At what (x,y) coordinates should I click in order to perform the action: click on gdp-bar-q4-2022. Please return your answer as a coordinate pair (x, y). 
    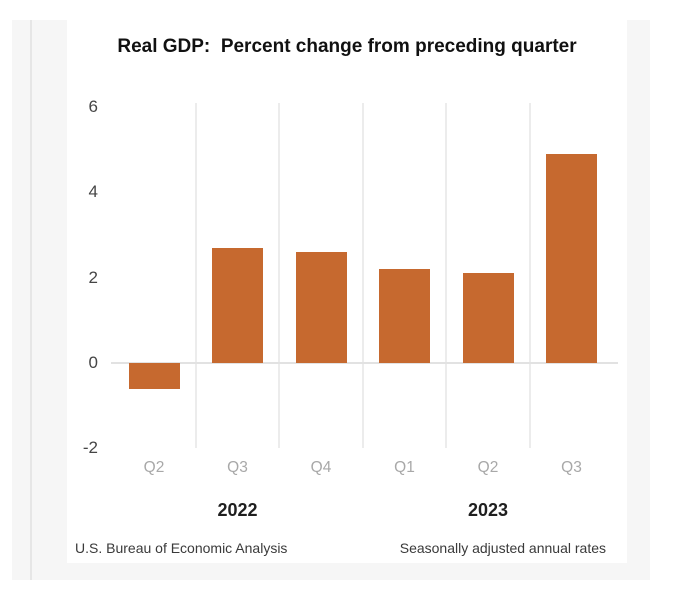
    Looking at the image, I should click on (321, 307).